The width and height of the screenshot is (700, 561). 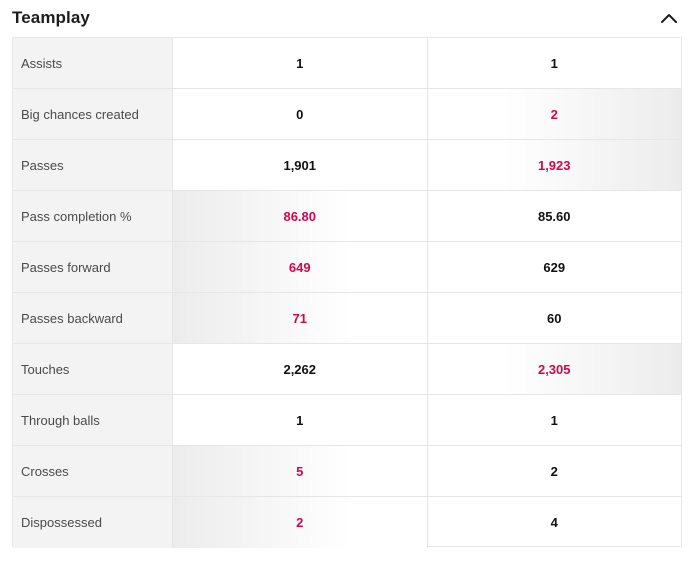 I want to click on stat-row: Through balls 1 1, so click(x=347, y=420).